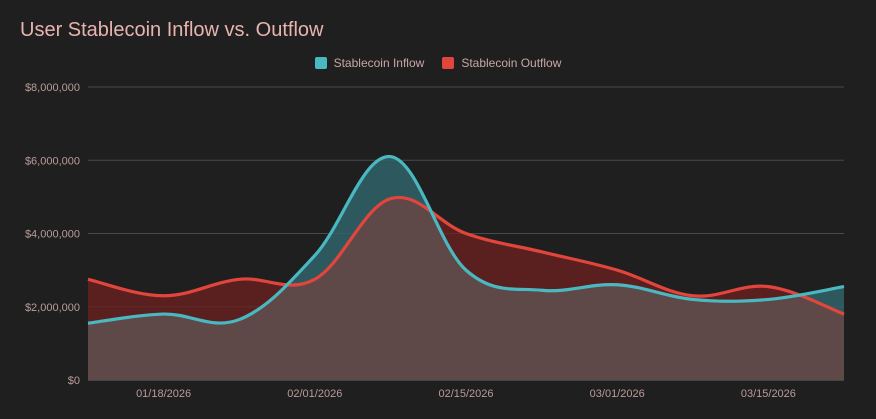 The height and width of the screenshot is (419, 876). I want to click on legend-swatch-inflow, so click(320, 63).